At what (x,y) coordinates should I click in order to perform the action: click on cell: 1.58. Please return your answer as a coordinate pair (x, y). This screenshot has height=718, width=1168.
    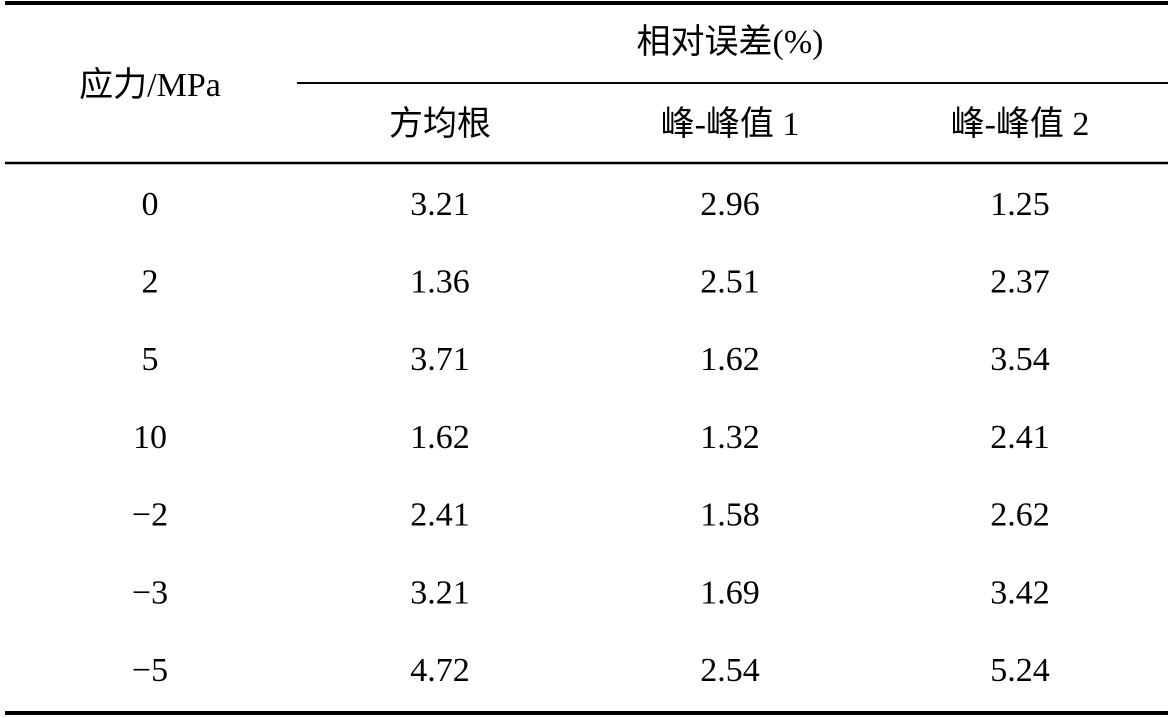
    Looking at the image, I should click on (730, 515).